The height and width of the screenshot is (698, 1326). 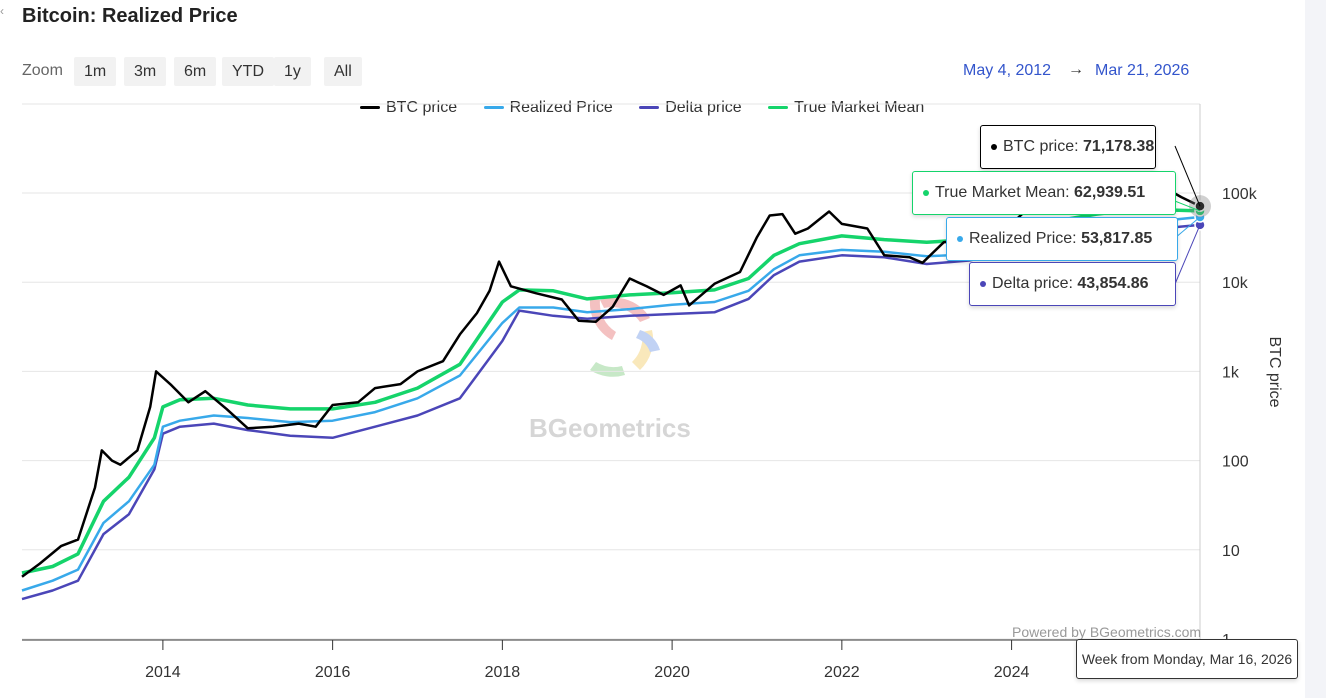 What do you see at coordinates (1187, 659) in the screenshot?
I see `tooltip-date: Week from Monday, Mar 16, 2026` at bounding box center [1187, 659].